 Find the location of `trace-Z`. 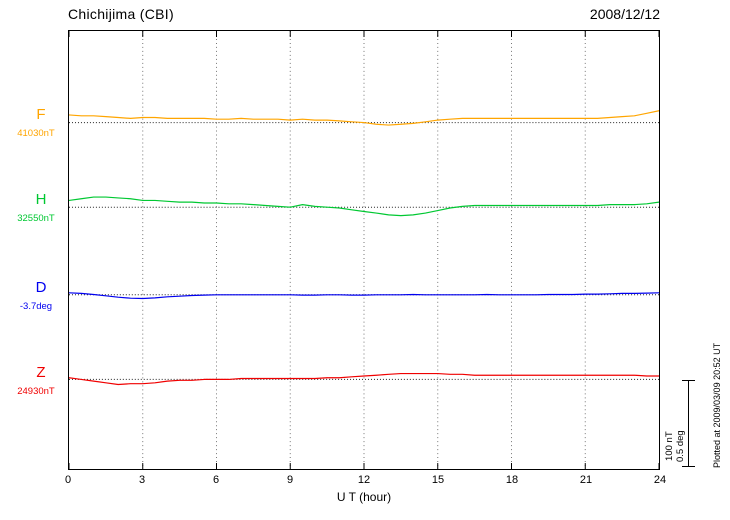

trace-Z is located at coordinates (364, 379).